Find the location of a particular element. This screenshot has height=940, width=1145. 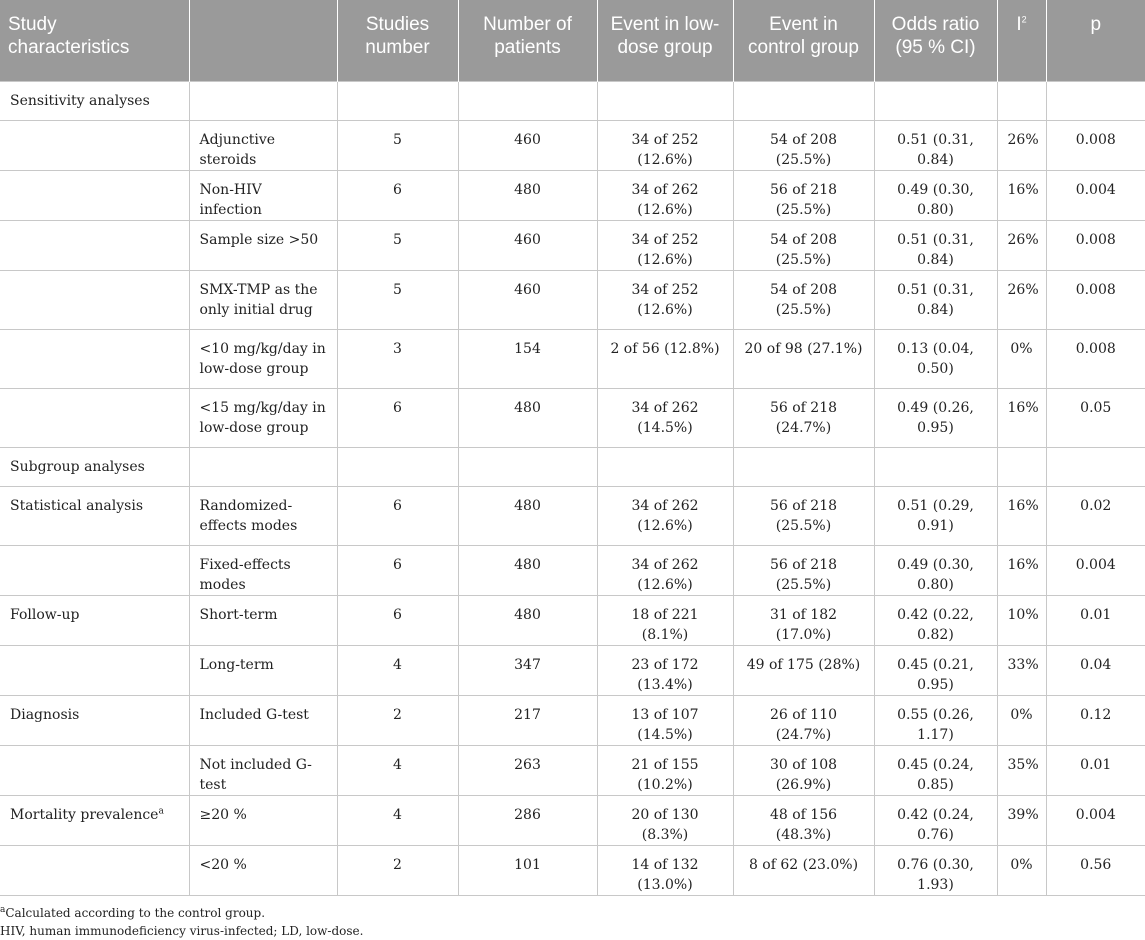

cell-i-squared is located at coordinates (1021, 466).